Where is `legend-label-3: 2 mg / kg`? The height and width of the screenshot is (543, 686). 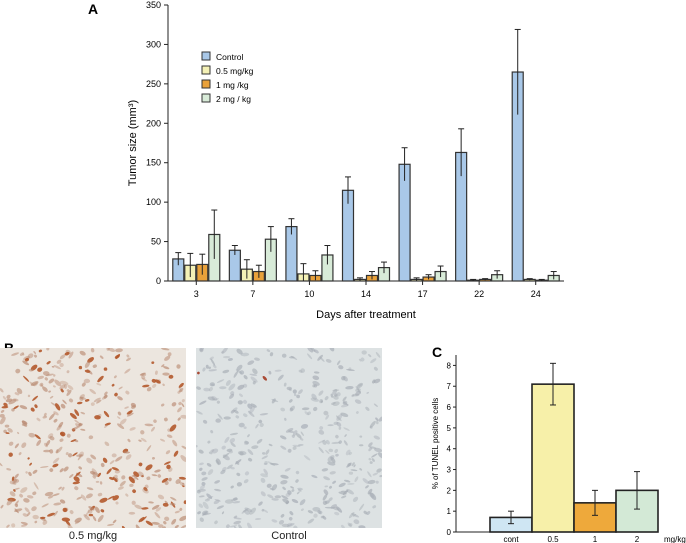
legend-label-3: 2 mg / kg is located at coordinates (233, 99).